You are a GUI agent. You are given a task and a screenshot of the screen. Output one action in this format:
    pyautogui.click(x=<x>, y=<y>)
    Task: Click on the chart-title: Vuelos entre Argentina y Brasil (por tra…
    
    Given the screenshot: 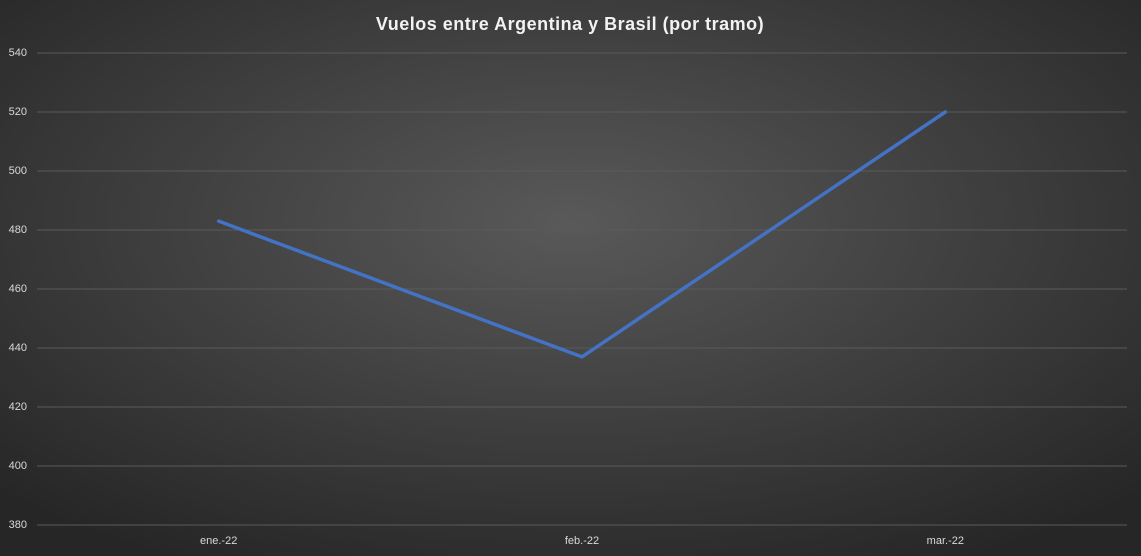 What is the action you would take?
    pyautogui.click(x=570, y=24)
    